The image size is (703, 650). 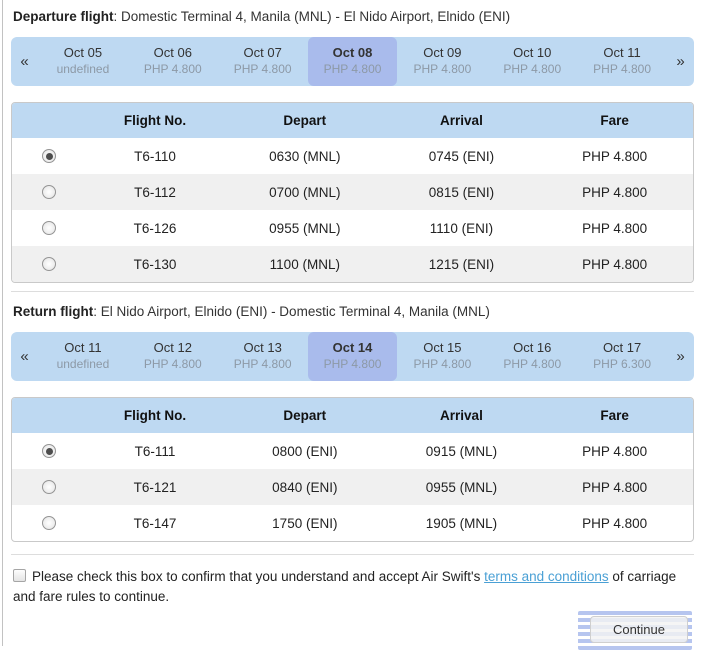 What do you see at coordinates (352, 451) in the screenshot?
I see `flight-row: T6-111 0800 (ENI) 0915 (MNL) PHP 4.800` at bounding box center [352, 451].